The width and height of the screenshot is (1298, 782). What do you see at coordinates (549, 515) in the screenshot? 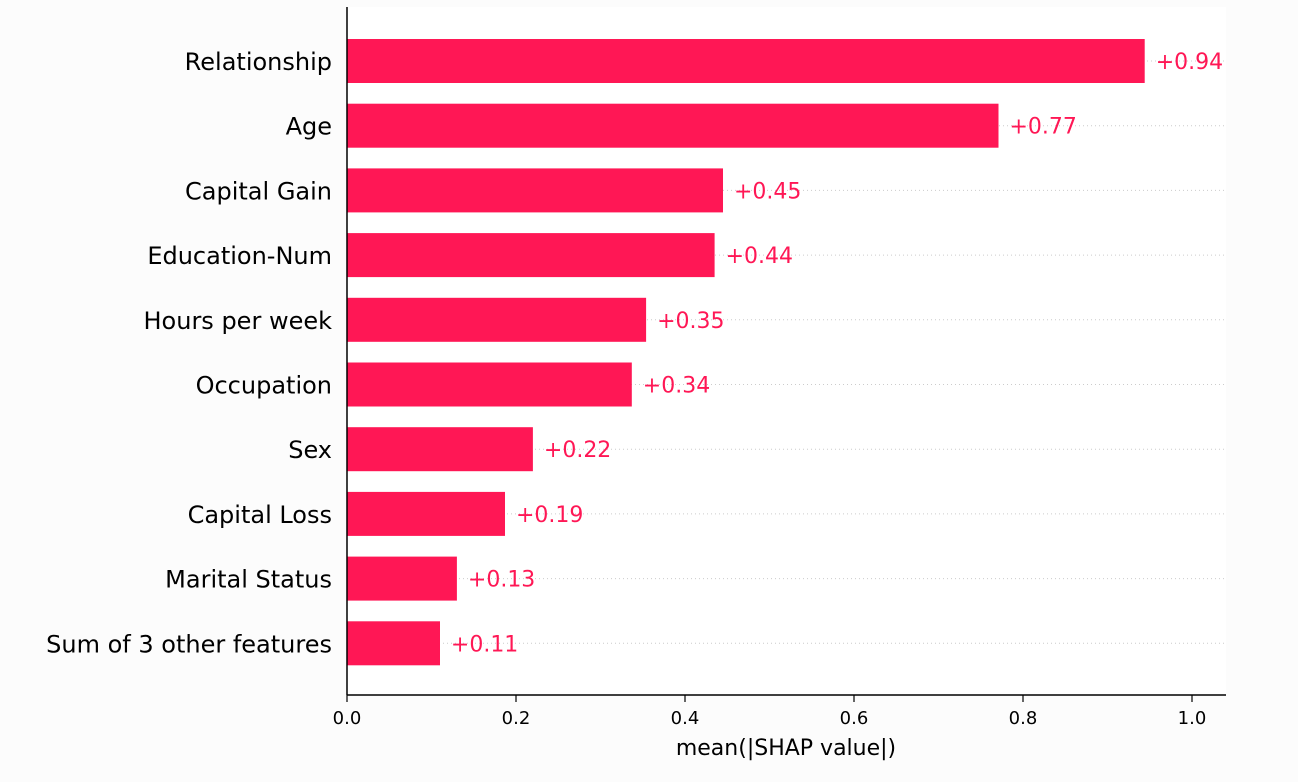
I see `value-label: +0.19` at bounding box center [549, 515].